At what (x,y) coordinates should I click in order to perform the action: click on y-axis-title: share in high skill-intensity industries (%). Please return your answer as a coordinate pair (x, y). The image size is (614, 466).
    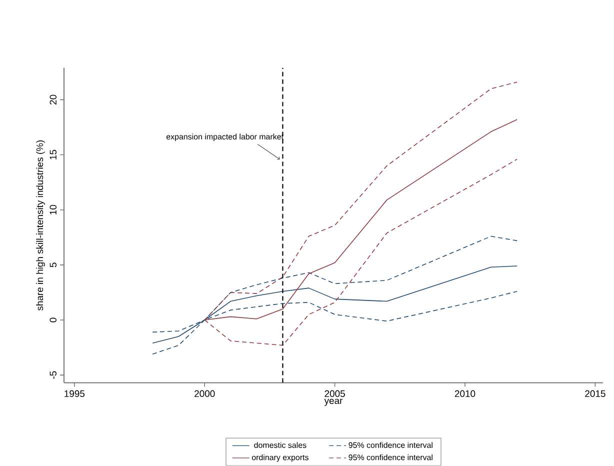
    Looking at the image, I should click on (40, 225).